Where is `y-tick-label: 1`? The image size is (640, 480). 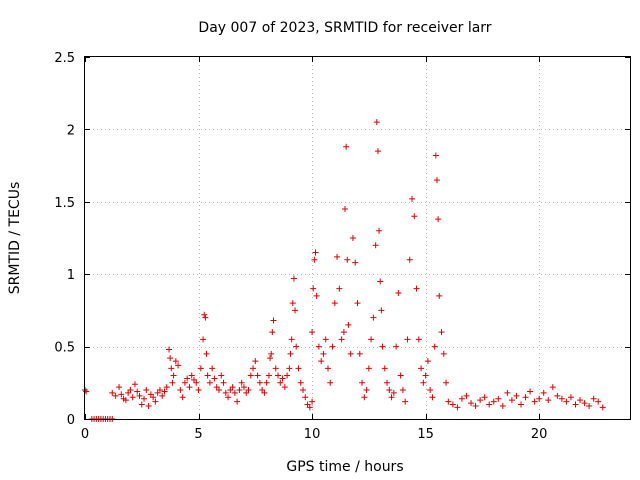 y-tick-label: 1 is located at coordinates (71, 275).